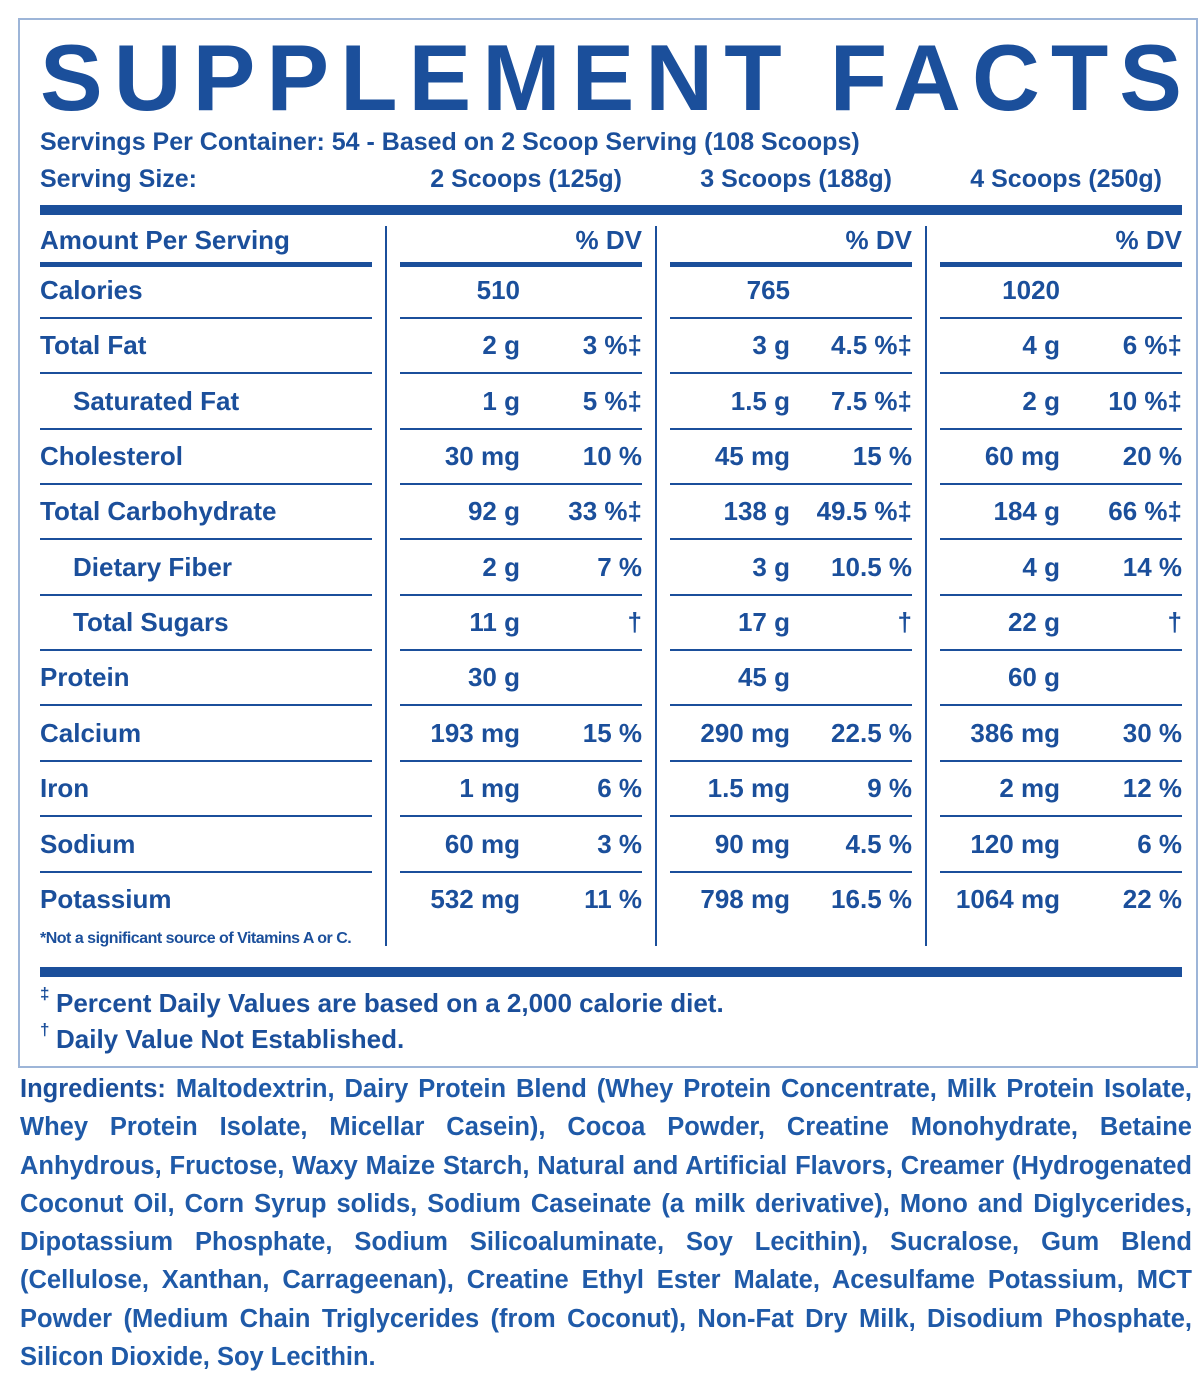 The height and width of the screenshot is (1376, 1200). What do you see at coordinates (605, 511) in the screenshot?
I see `daily-value: 33 %‡` at bounding box center [605, 511].